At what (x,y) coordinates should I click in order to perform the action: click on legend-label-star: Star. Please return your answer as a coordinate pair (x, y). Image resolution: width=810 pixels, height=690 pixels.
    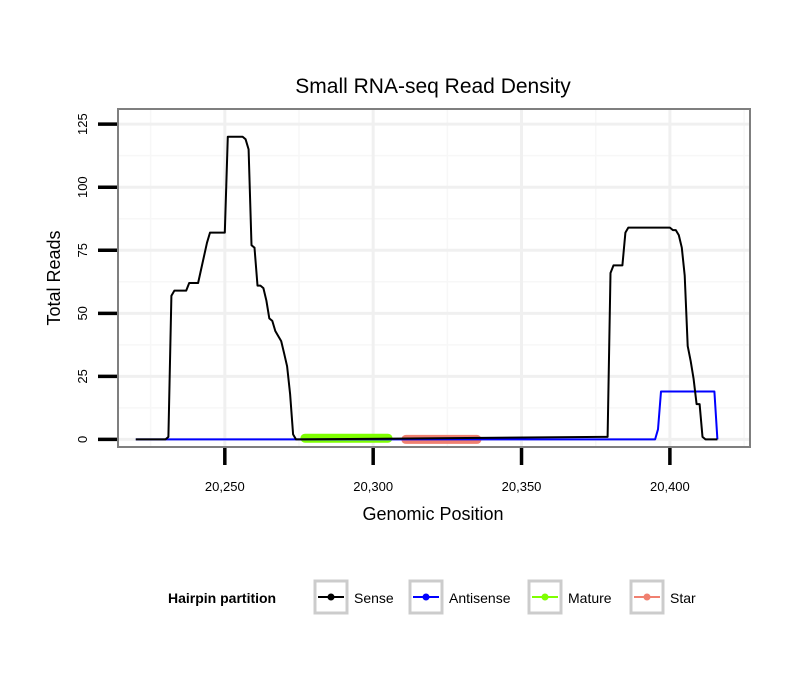
    Looking at the image, I should click on (683, 598).